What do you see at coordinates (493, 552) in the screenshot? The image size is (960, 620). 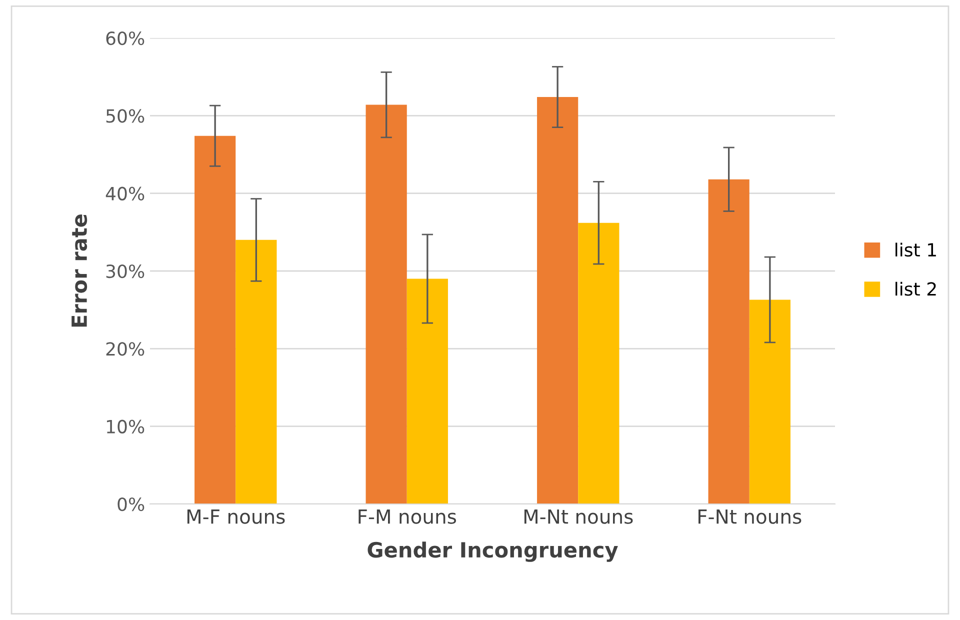 I see `x-axis-title: Gender Incongruency` at bounding box center [493, 552].